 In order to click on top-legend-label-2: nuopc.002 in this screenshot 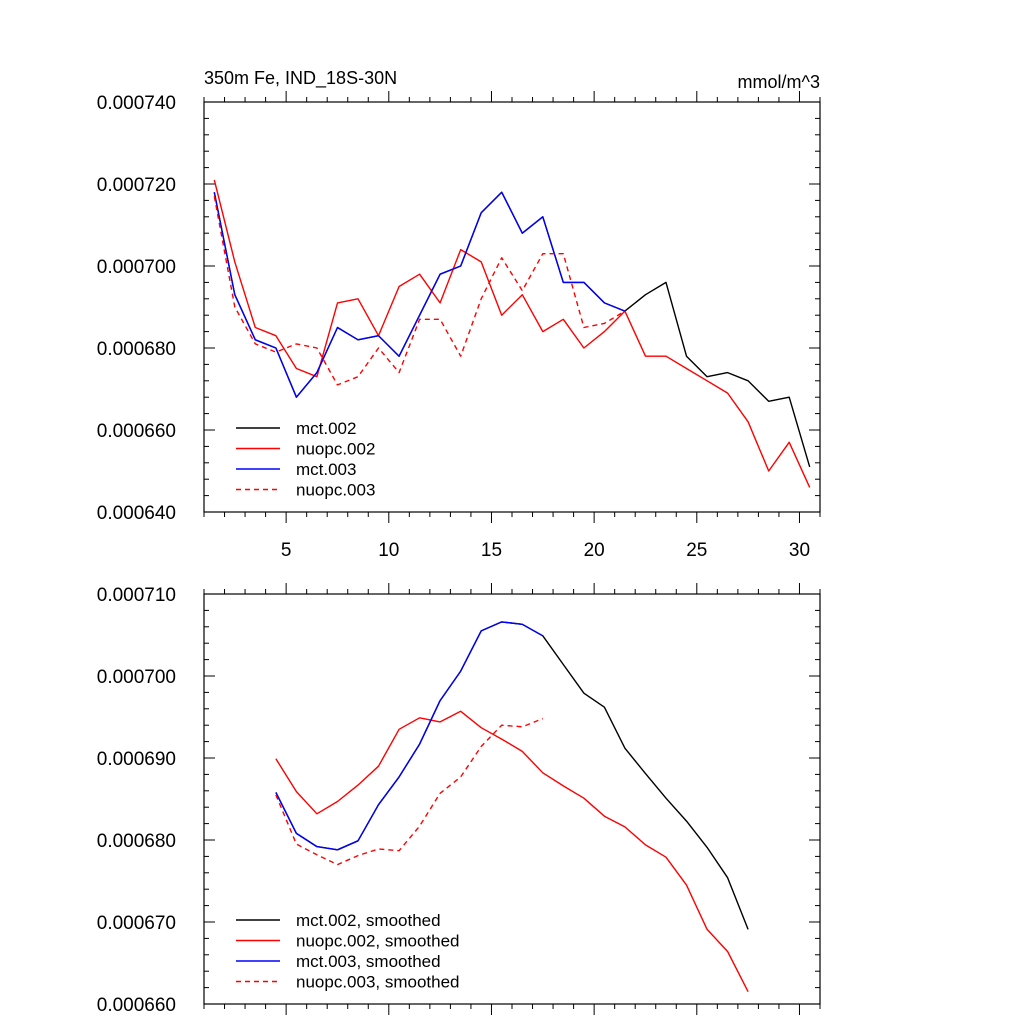, I will do `click(335, 449)`.